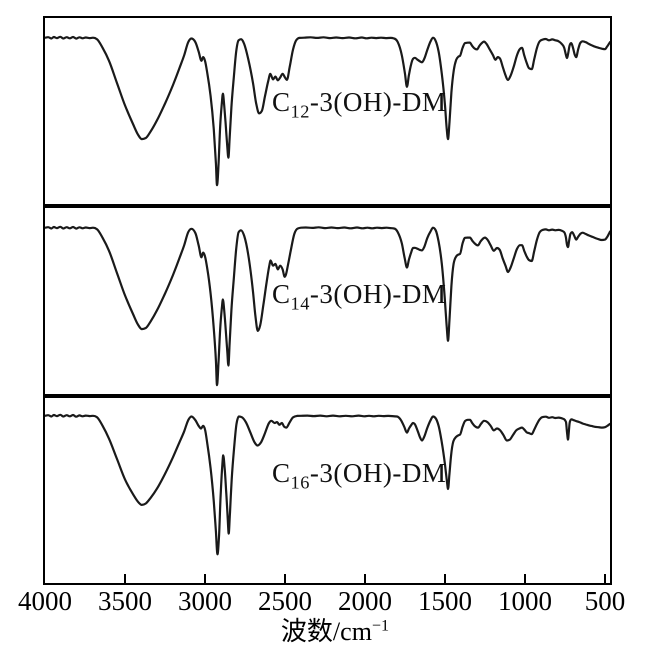 The height and width of the screenshot is (663, 645). What do you see at coordinates (300, 303) in the screenshot?
I see `label-subscript: 14` at bounding box center [300, 303].